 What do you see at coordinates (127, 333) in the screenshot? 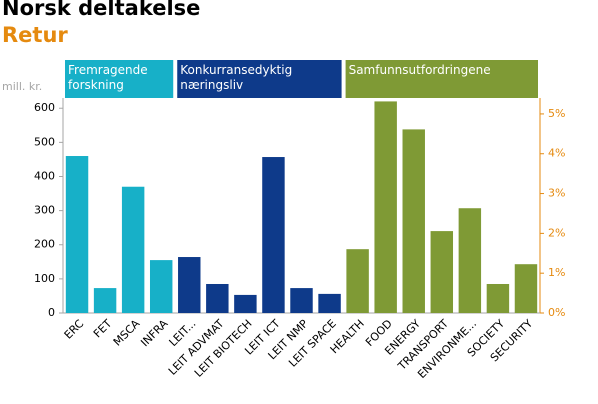
I see `x-tick-label: MSCA` at bounding box center [127, 333].